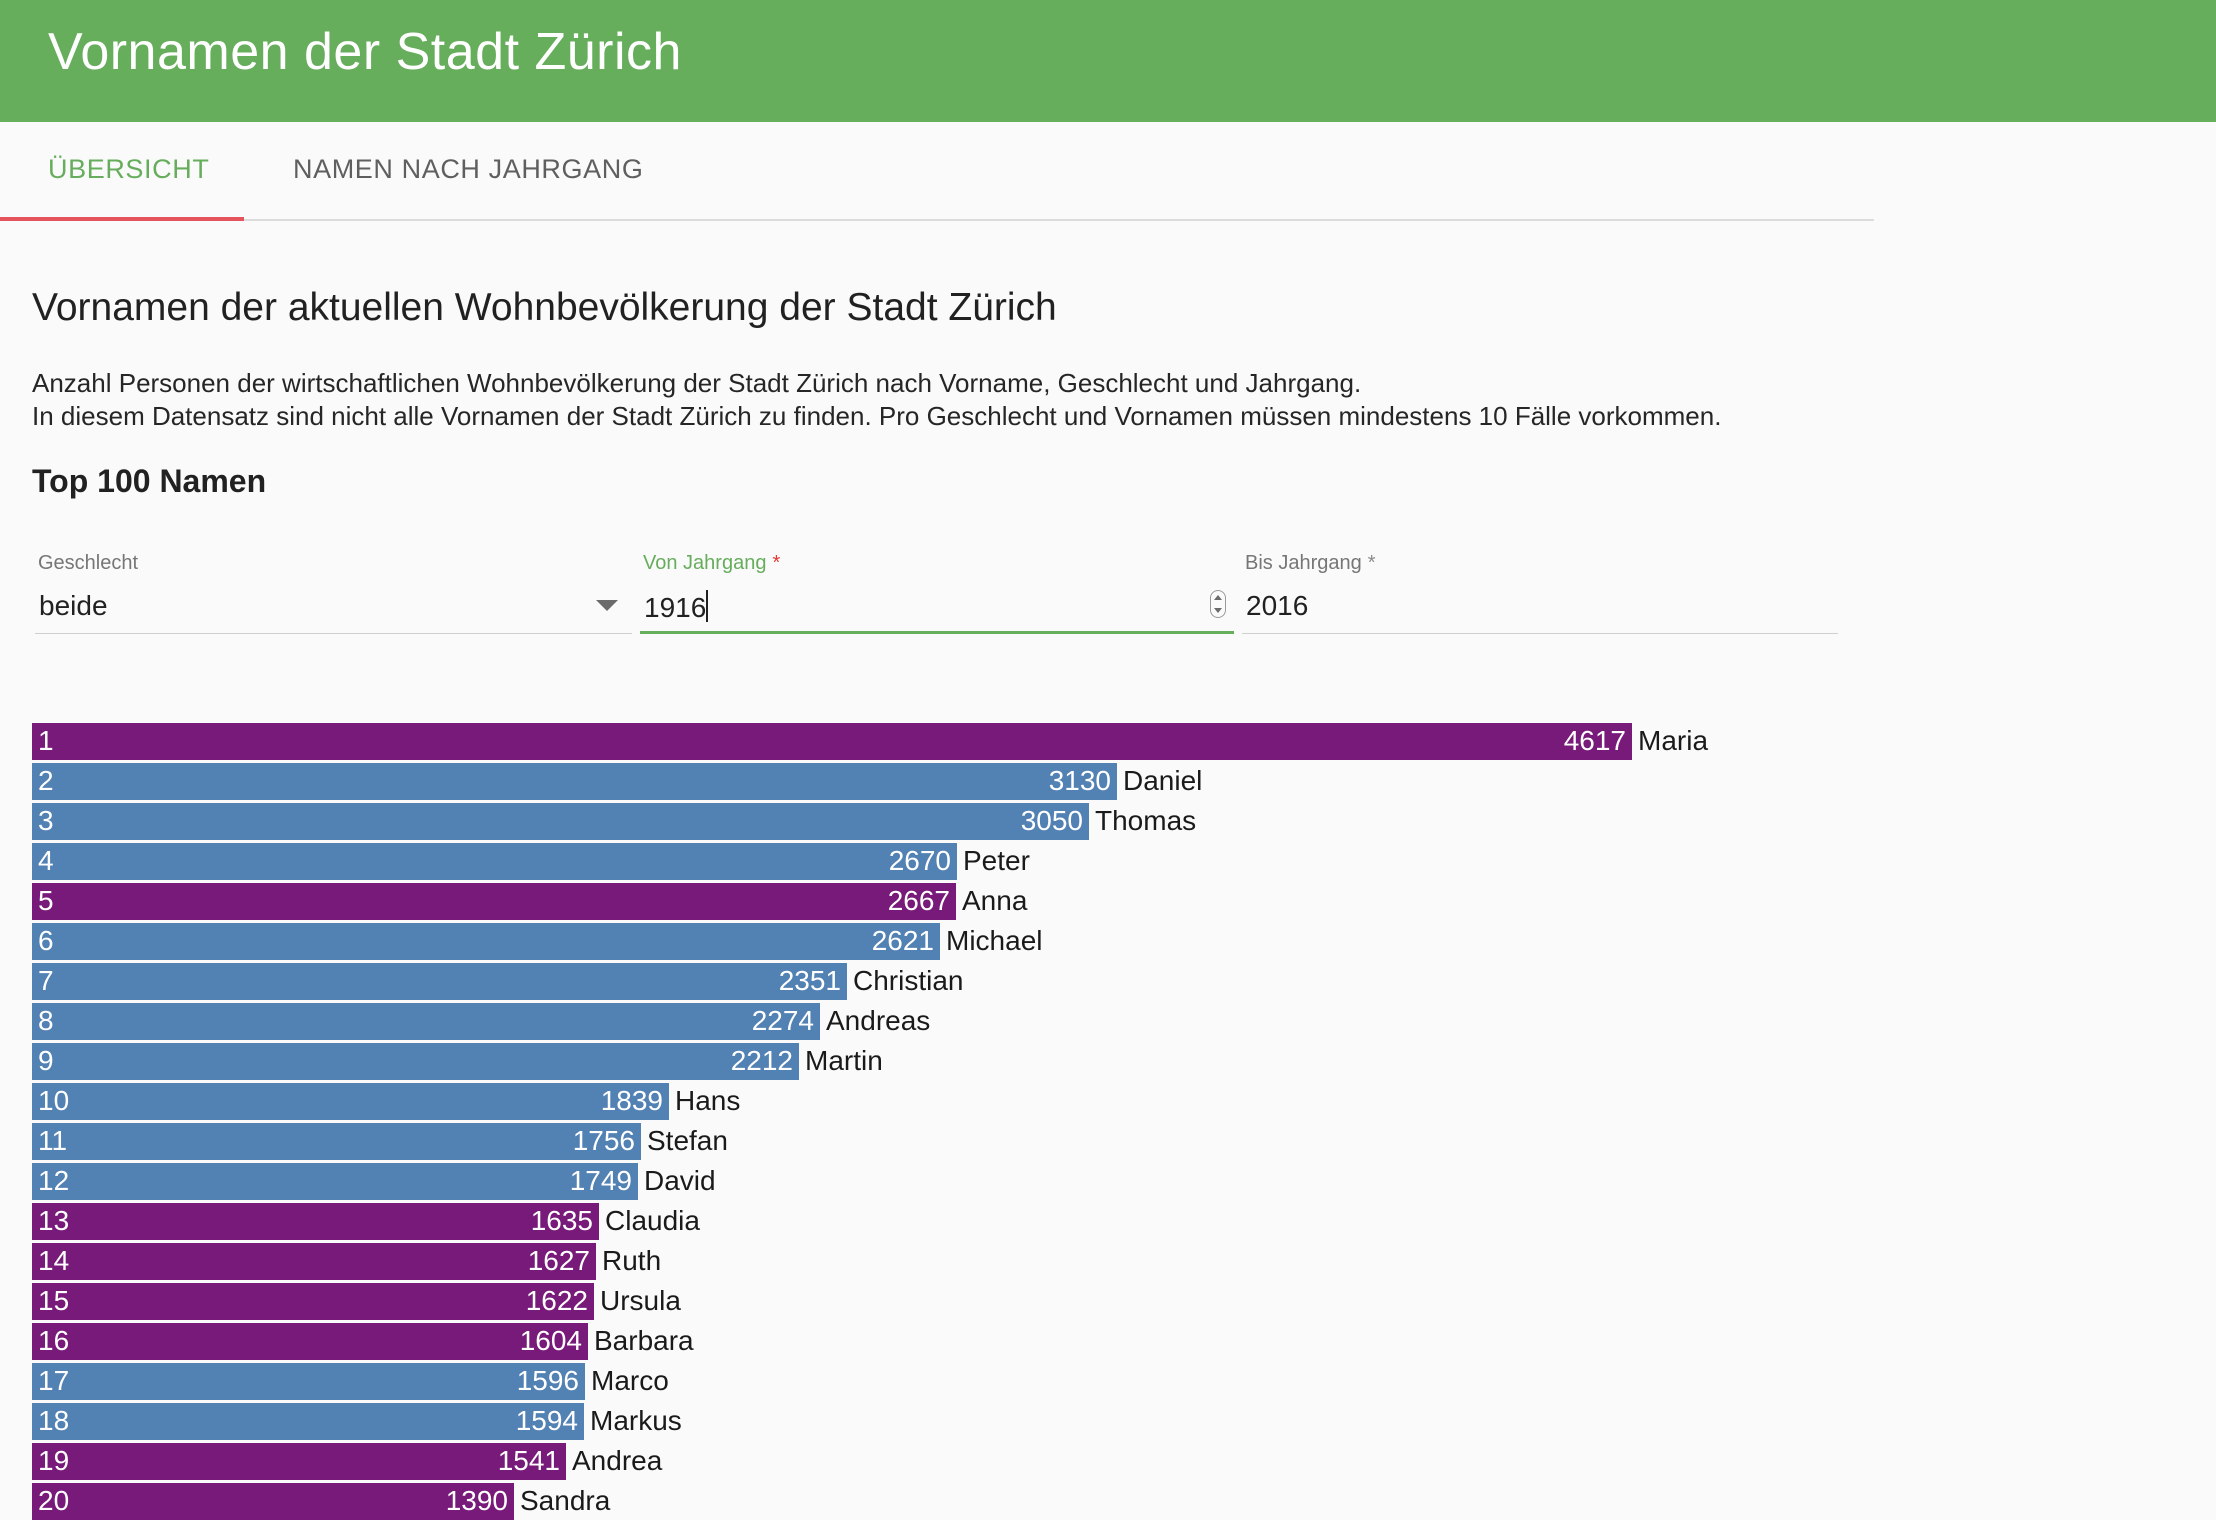 This screenshot has height=1520, width=2216. I want to click on bar: 13 1635, so click(315, 1221).